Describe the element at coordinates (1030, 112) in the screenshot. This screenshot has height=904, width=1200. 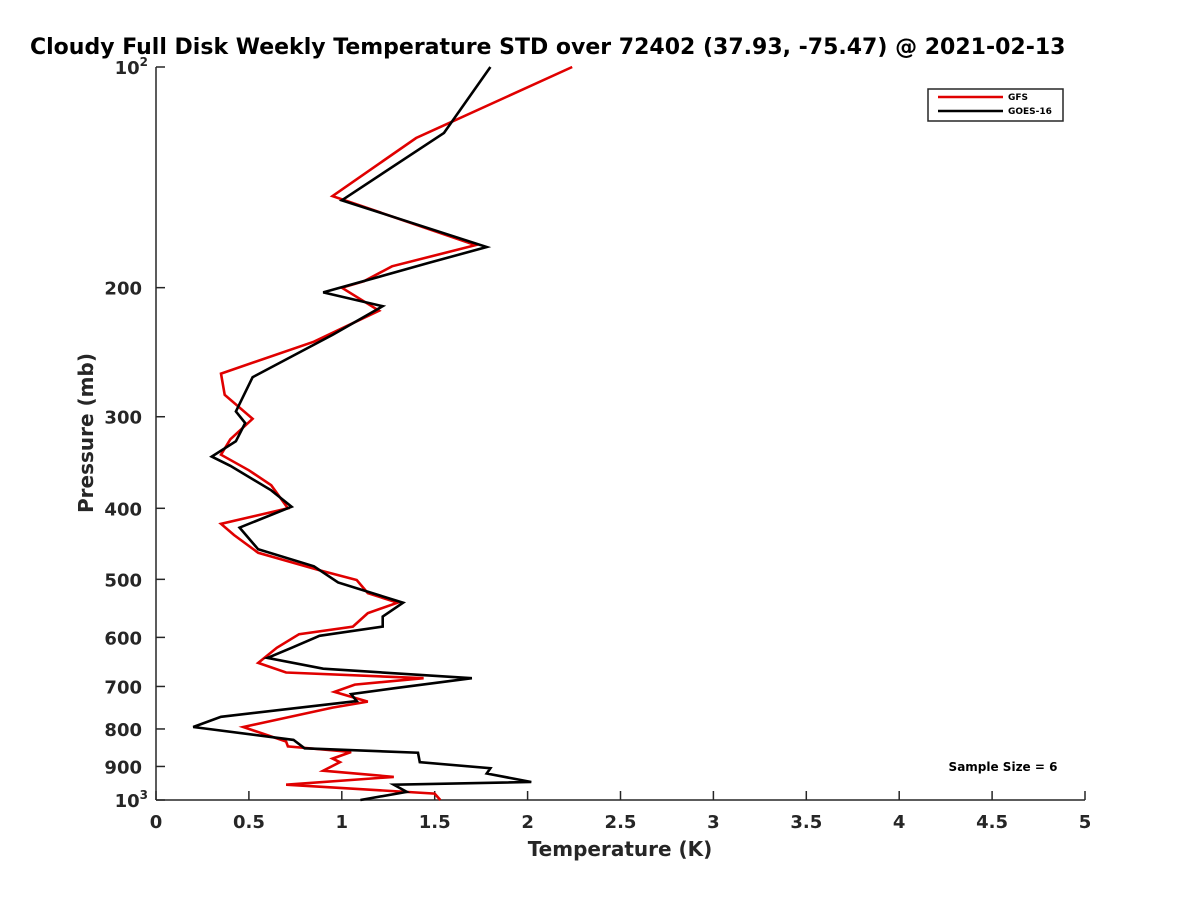
I see `legend-entry: GOES-16` at that location.